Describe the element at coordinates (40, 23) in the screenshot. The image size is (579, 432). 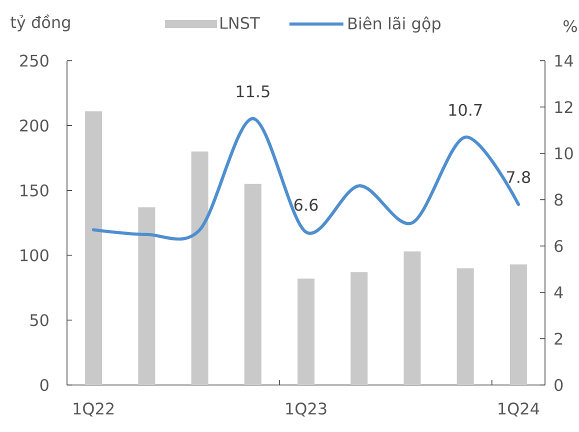
I see `y-axis-title: tỷ đồng` at that location.